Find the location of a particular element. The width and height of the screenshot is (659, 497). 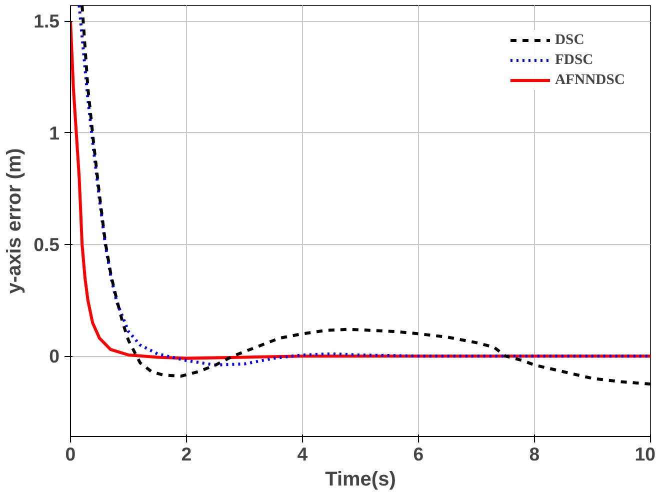

legend-label: DSC is located at coordinates (569, 40).